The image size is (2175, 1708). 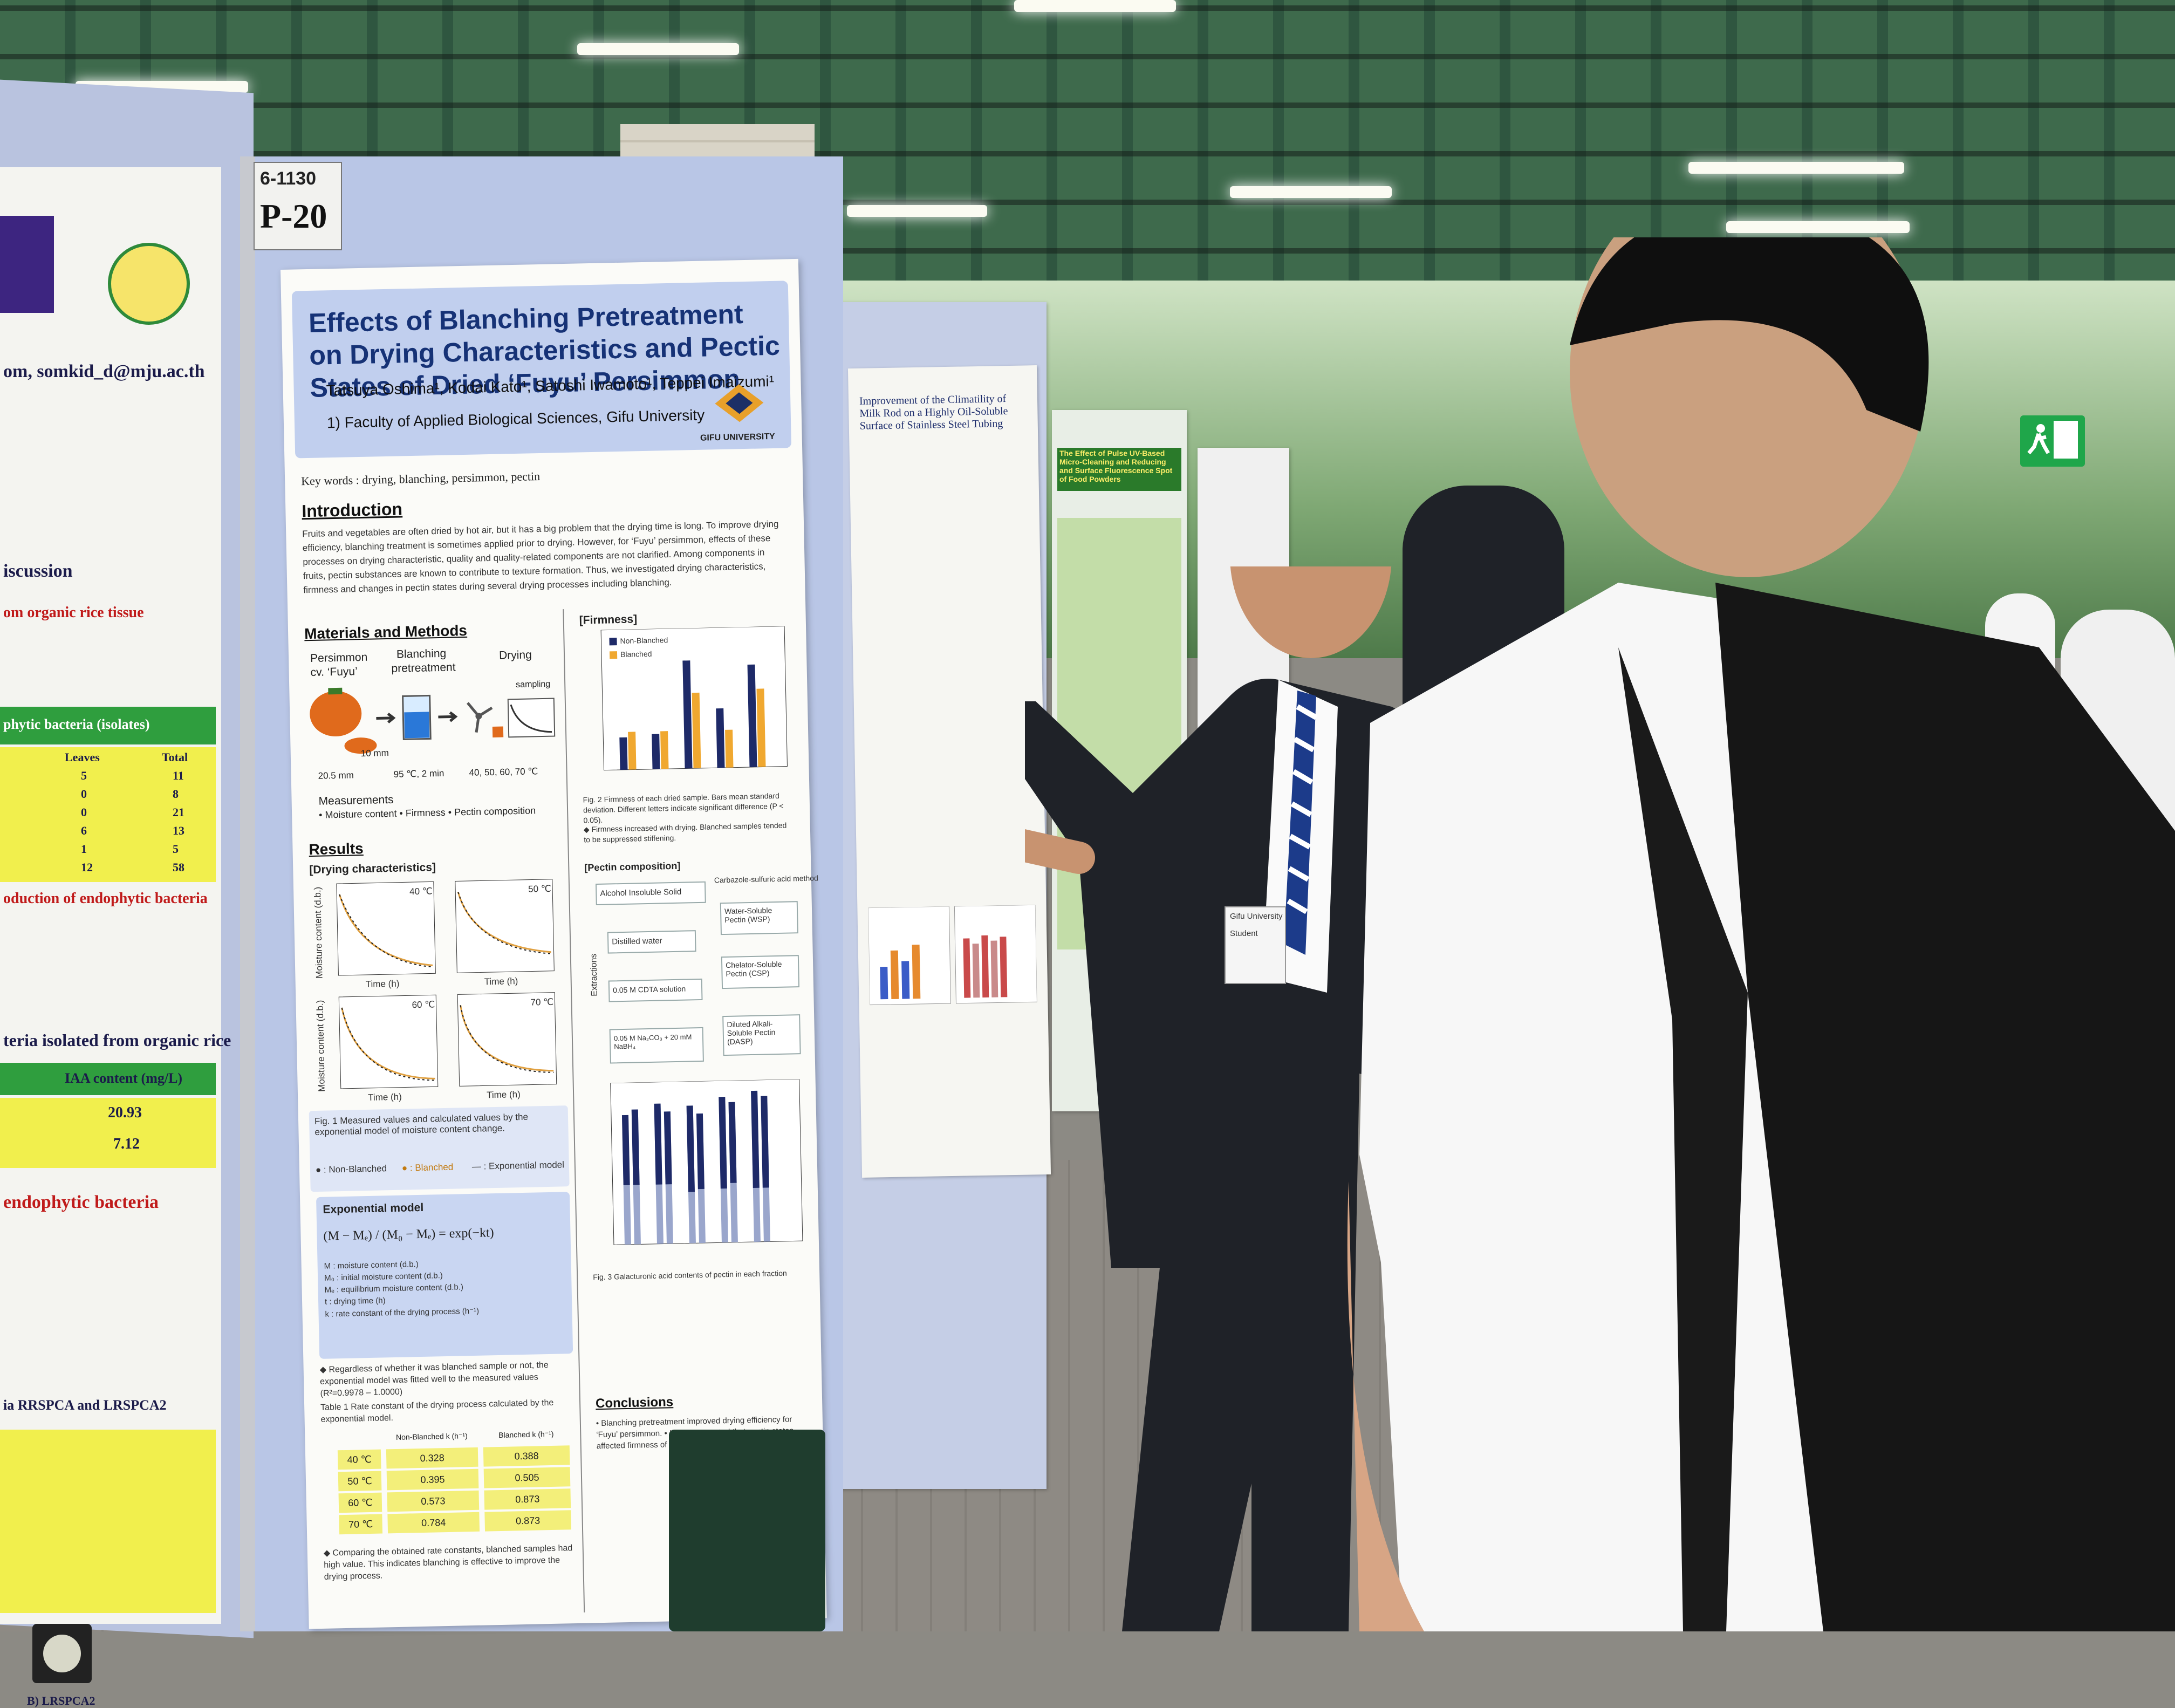 What do you see at coordinates (74, 612) in the screenshot?
I see `left-poster-section: om organic rice tissue` at bounding box center [74, 612].